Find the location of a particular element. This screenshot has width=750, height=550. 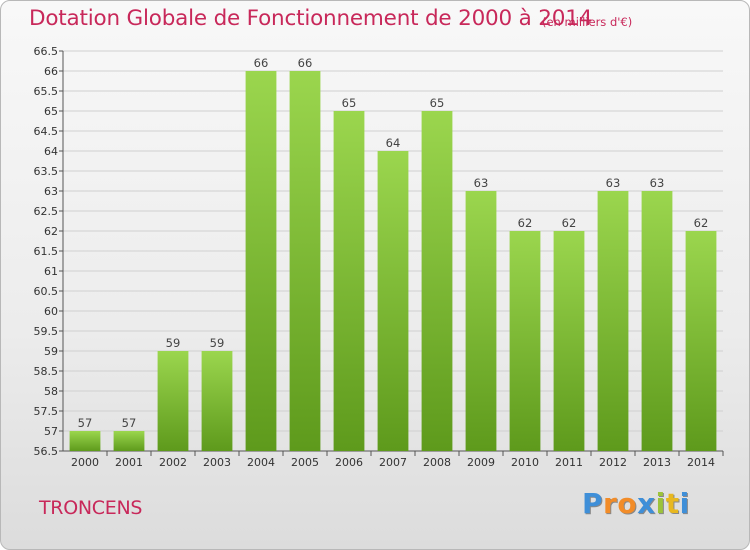

logo-letter: x is located at coordinates (646, 503).